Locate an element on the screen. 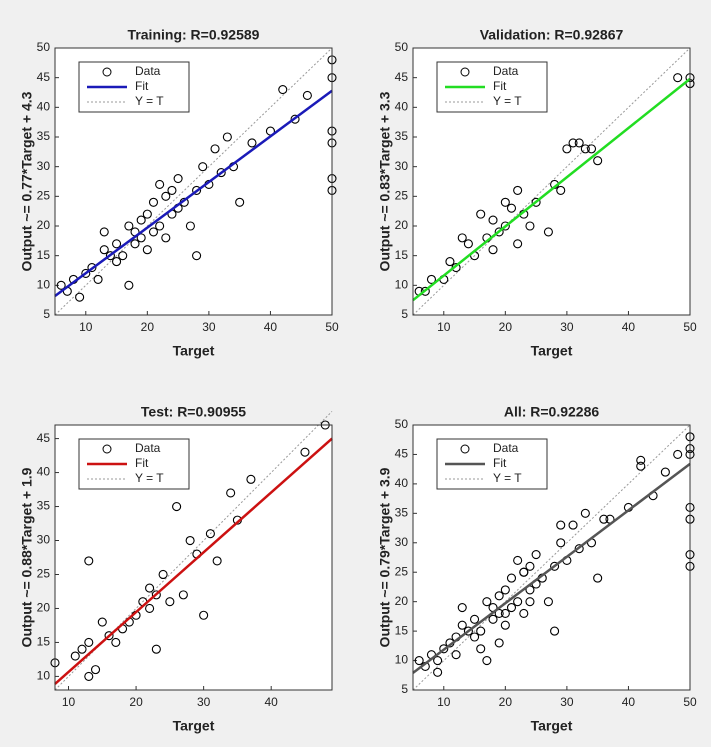  x-axis-label: Target is located at coordinates (552, 351).